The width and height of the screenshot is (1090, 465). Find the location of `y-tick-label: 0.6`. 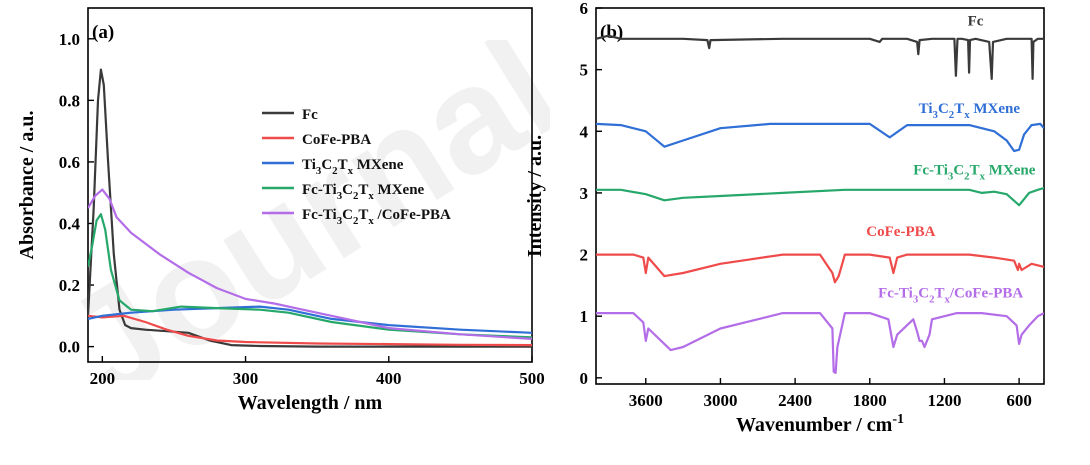

y-tick-label: 0.6 is located at coordinates (69, 162).